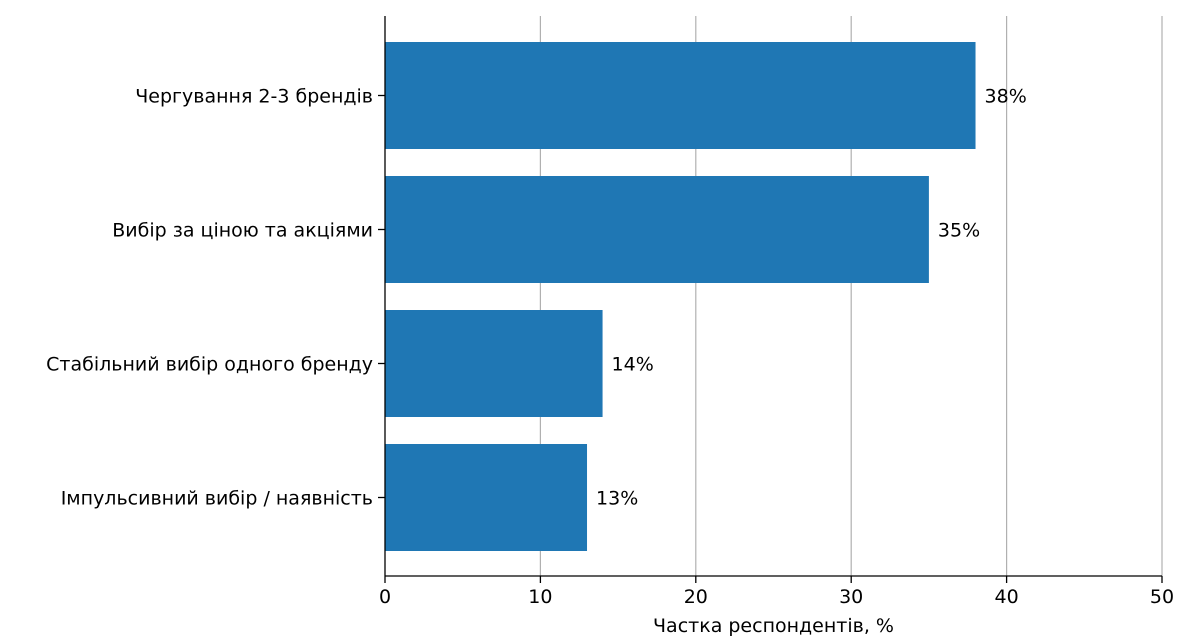  I want to click on value-label-2: 35%, so click(959, 231).